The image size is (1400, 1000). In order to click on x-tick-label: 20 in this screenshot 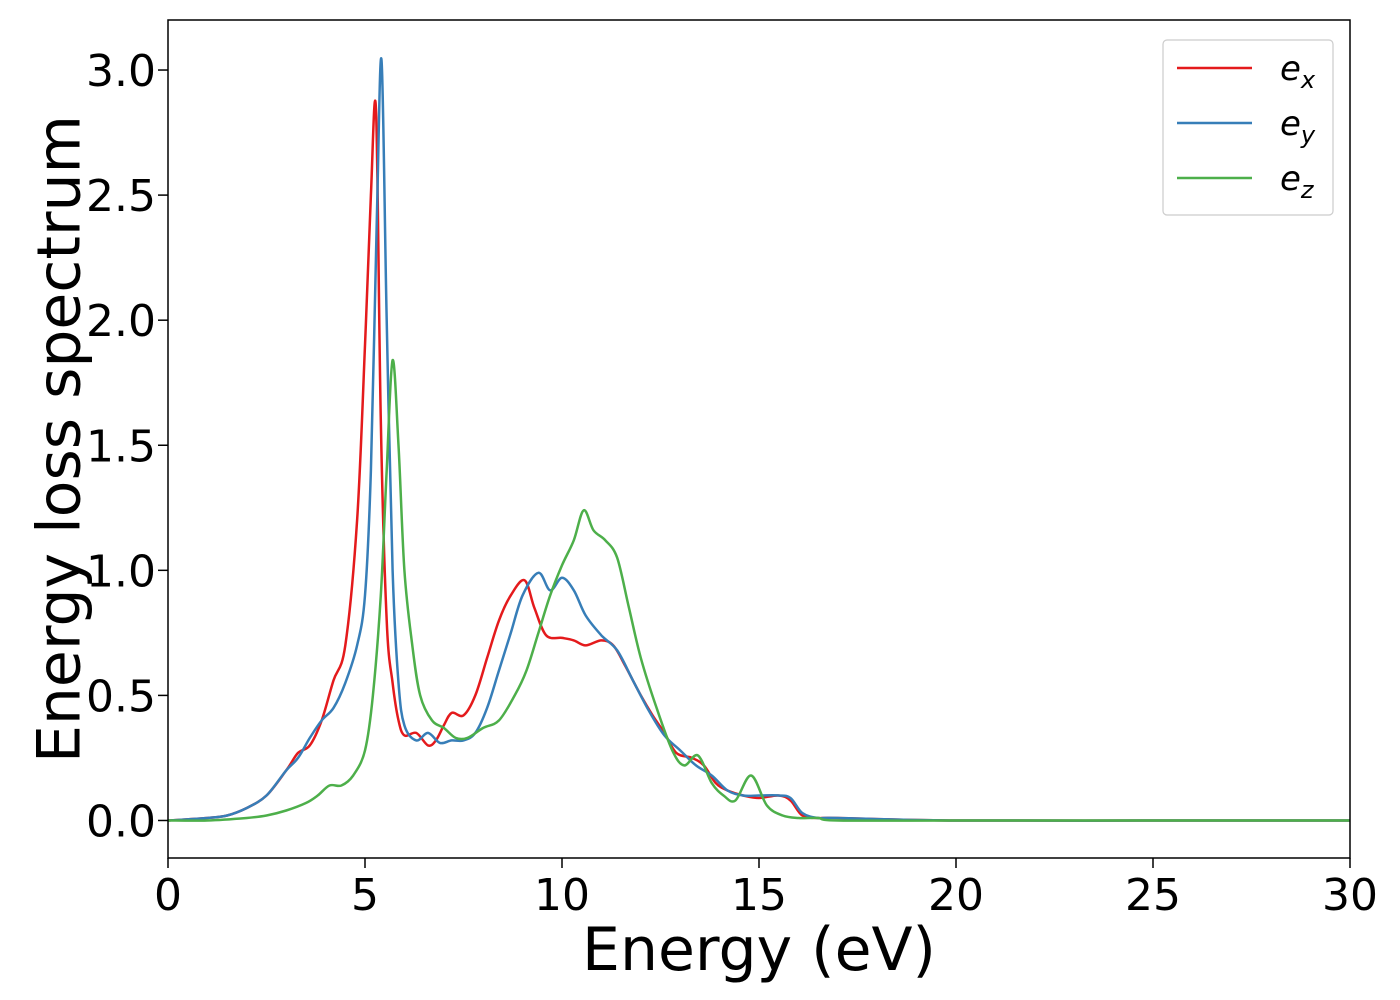, I will do `click(956, 895)`.